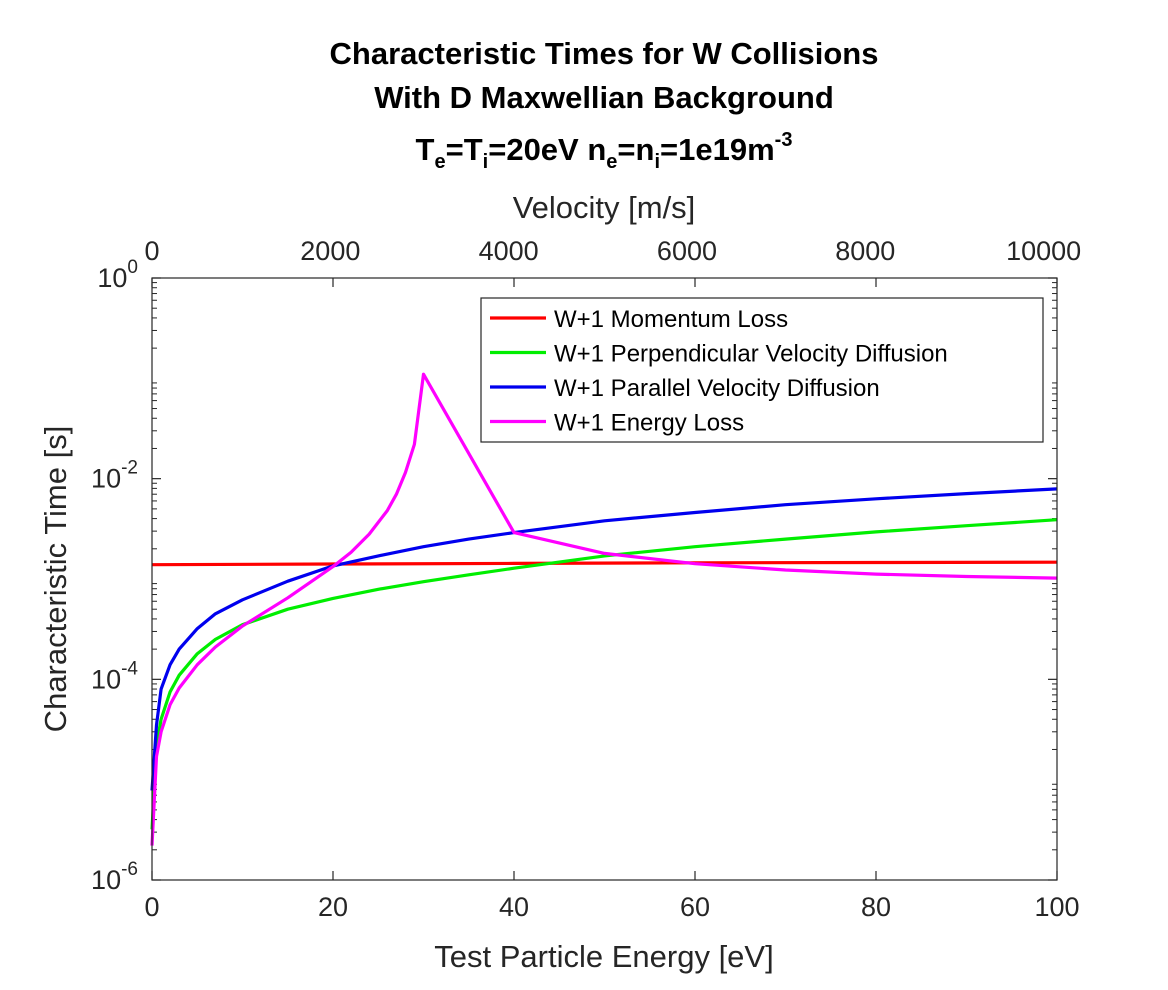 Image resolution: width=1168 pixels, height=990 pixels. Describe the element at coordinates (117, 275) in the screenshot. I see `y-tick-label: 10⁰` at that location.